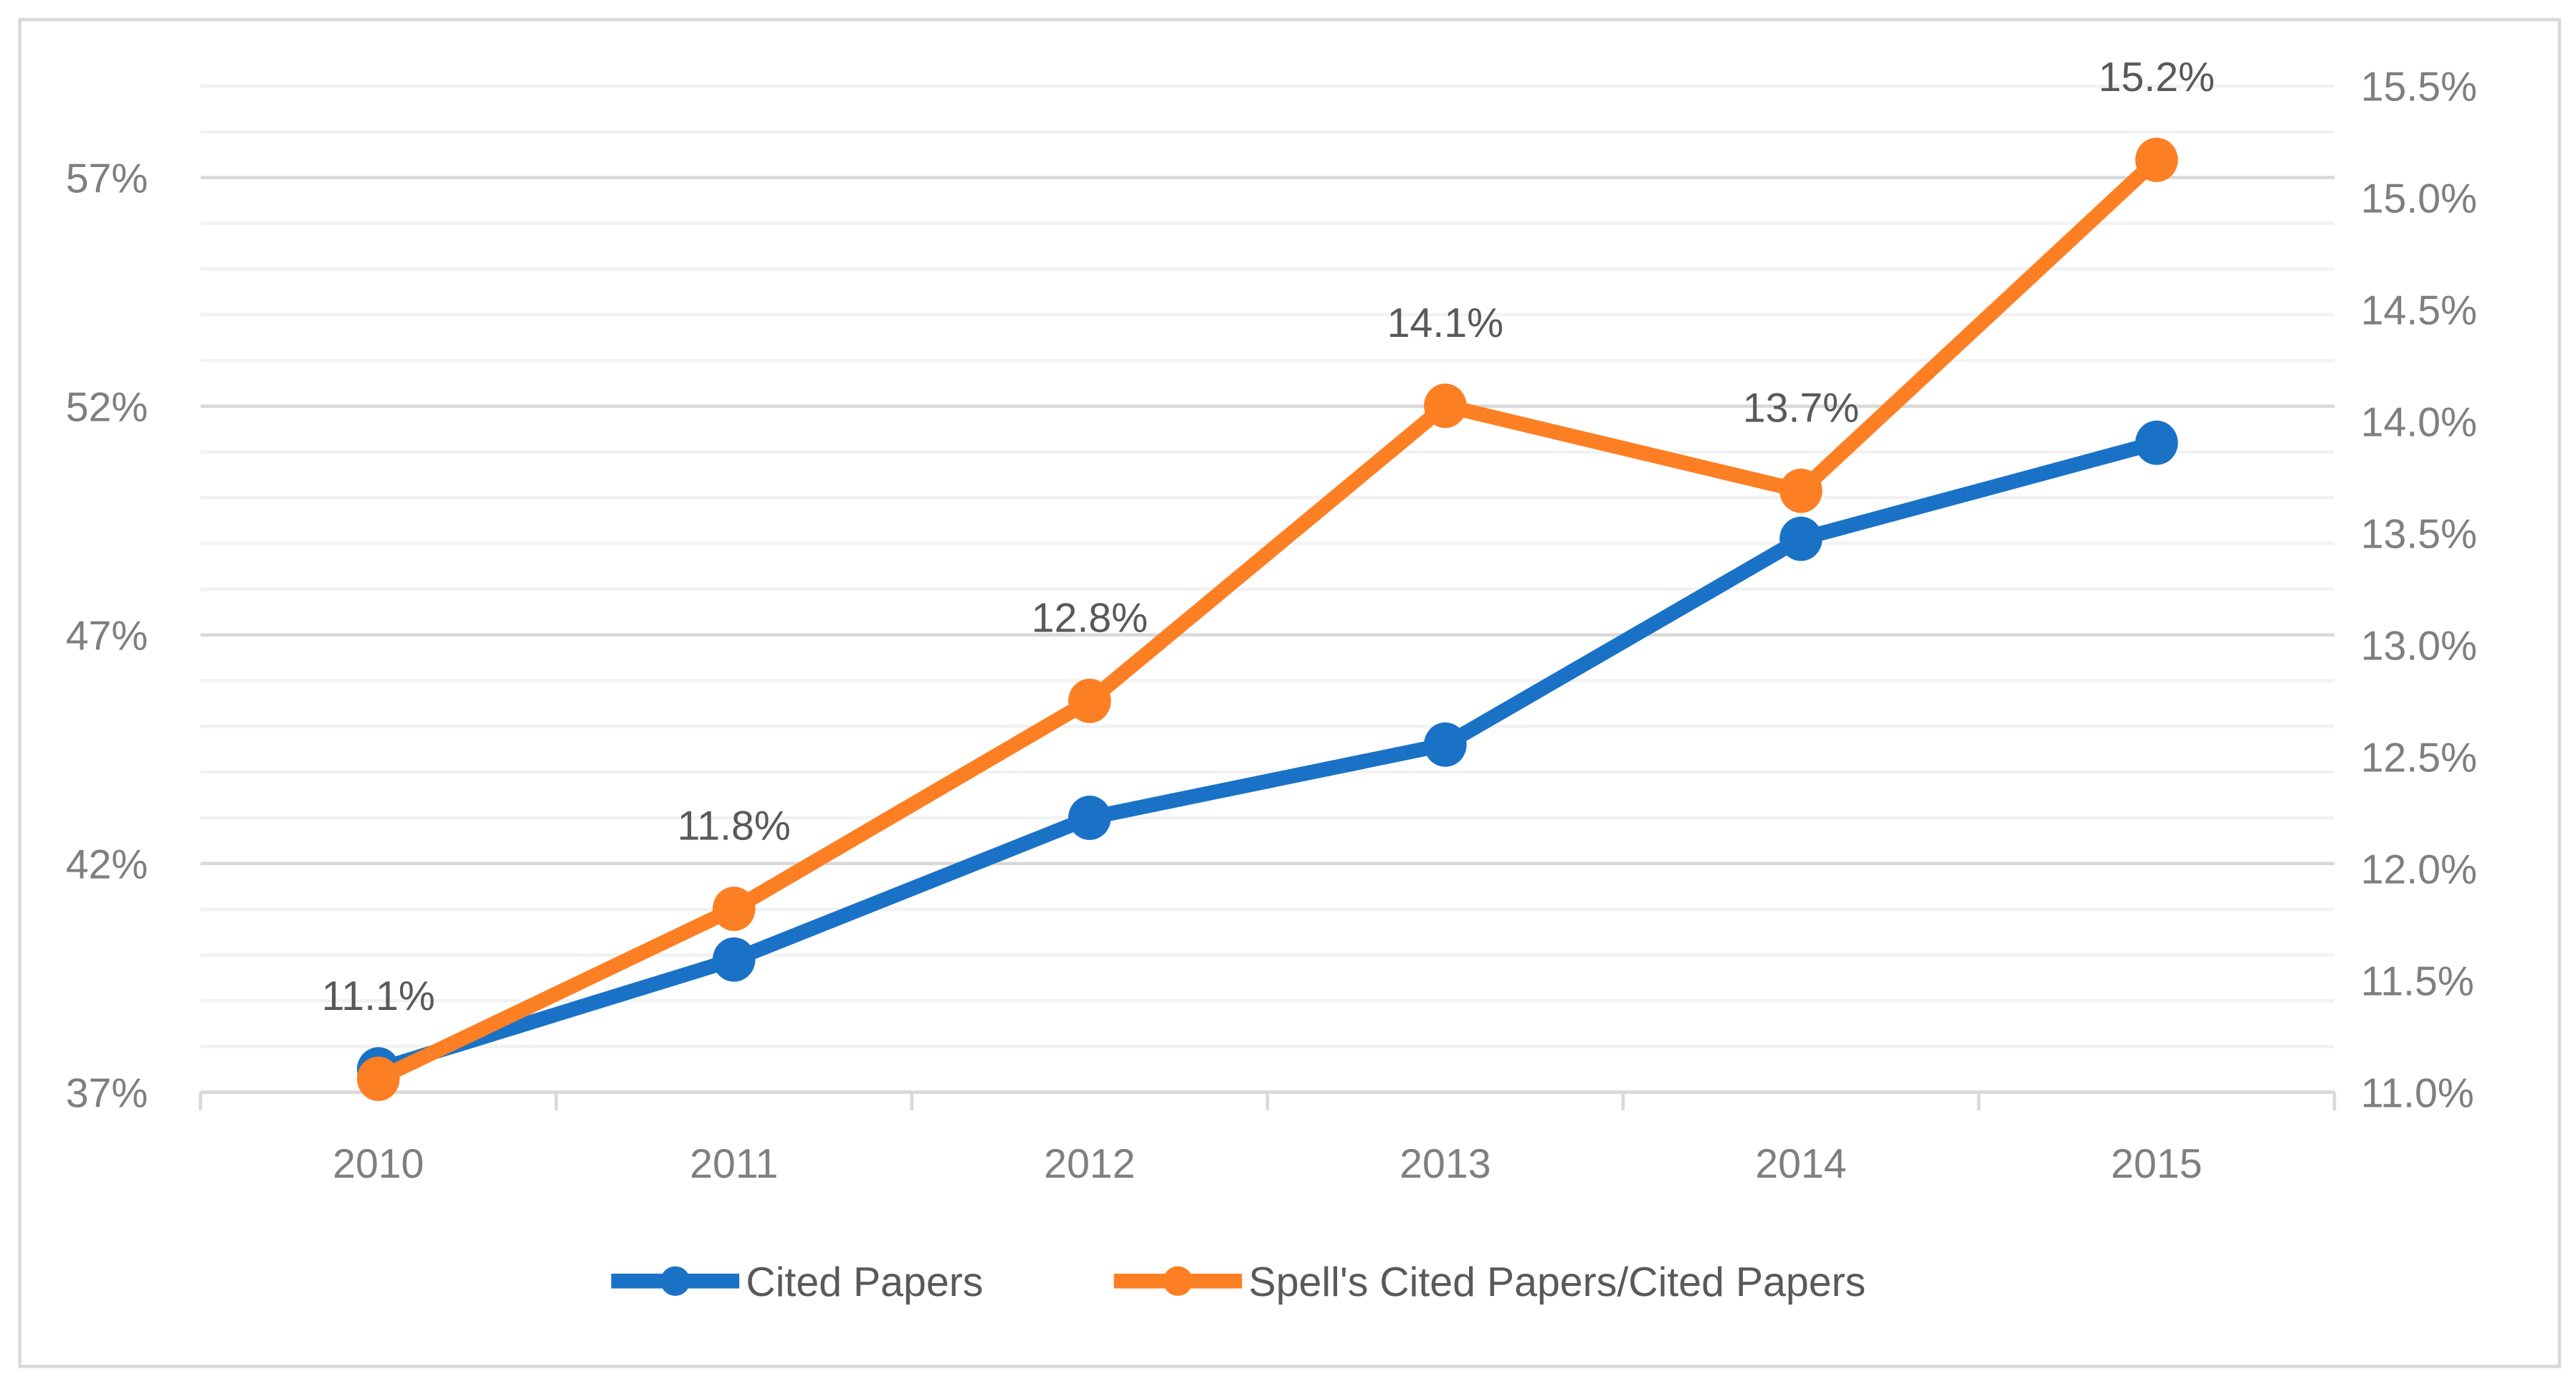 This screenshot has height=1387, width=2576. I want to click on right-axis-tick-label: 14.5%, so click(2419, 311).